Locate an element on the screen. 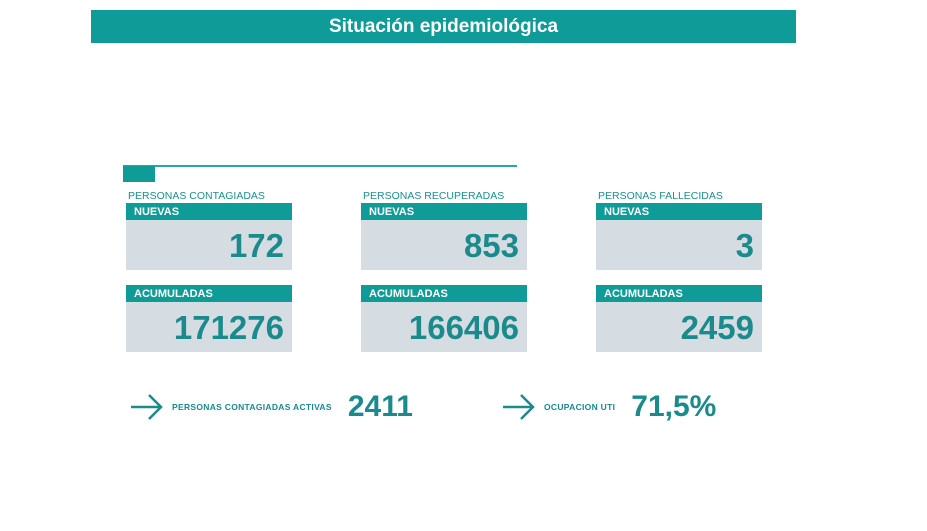 The width and height of the screenshot is (927, 531). acumuladas-value: 166406 is located at coordinates (444, 327).